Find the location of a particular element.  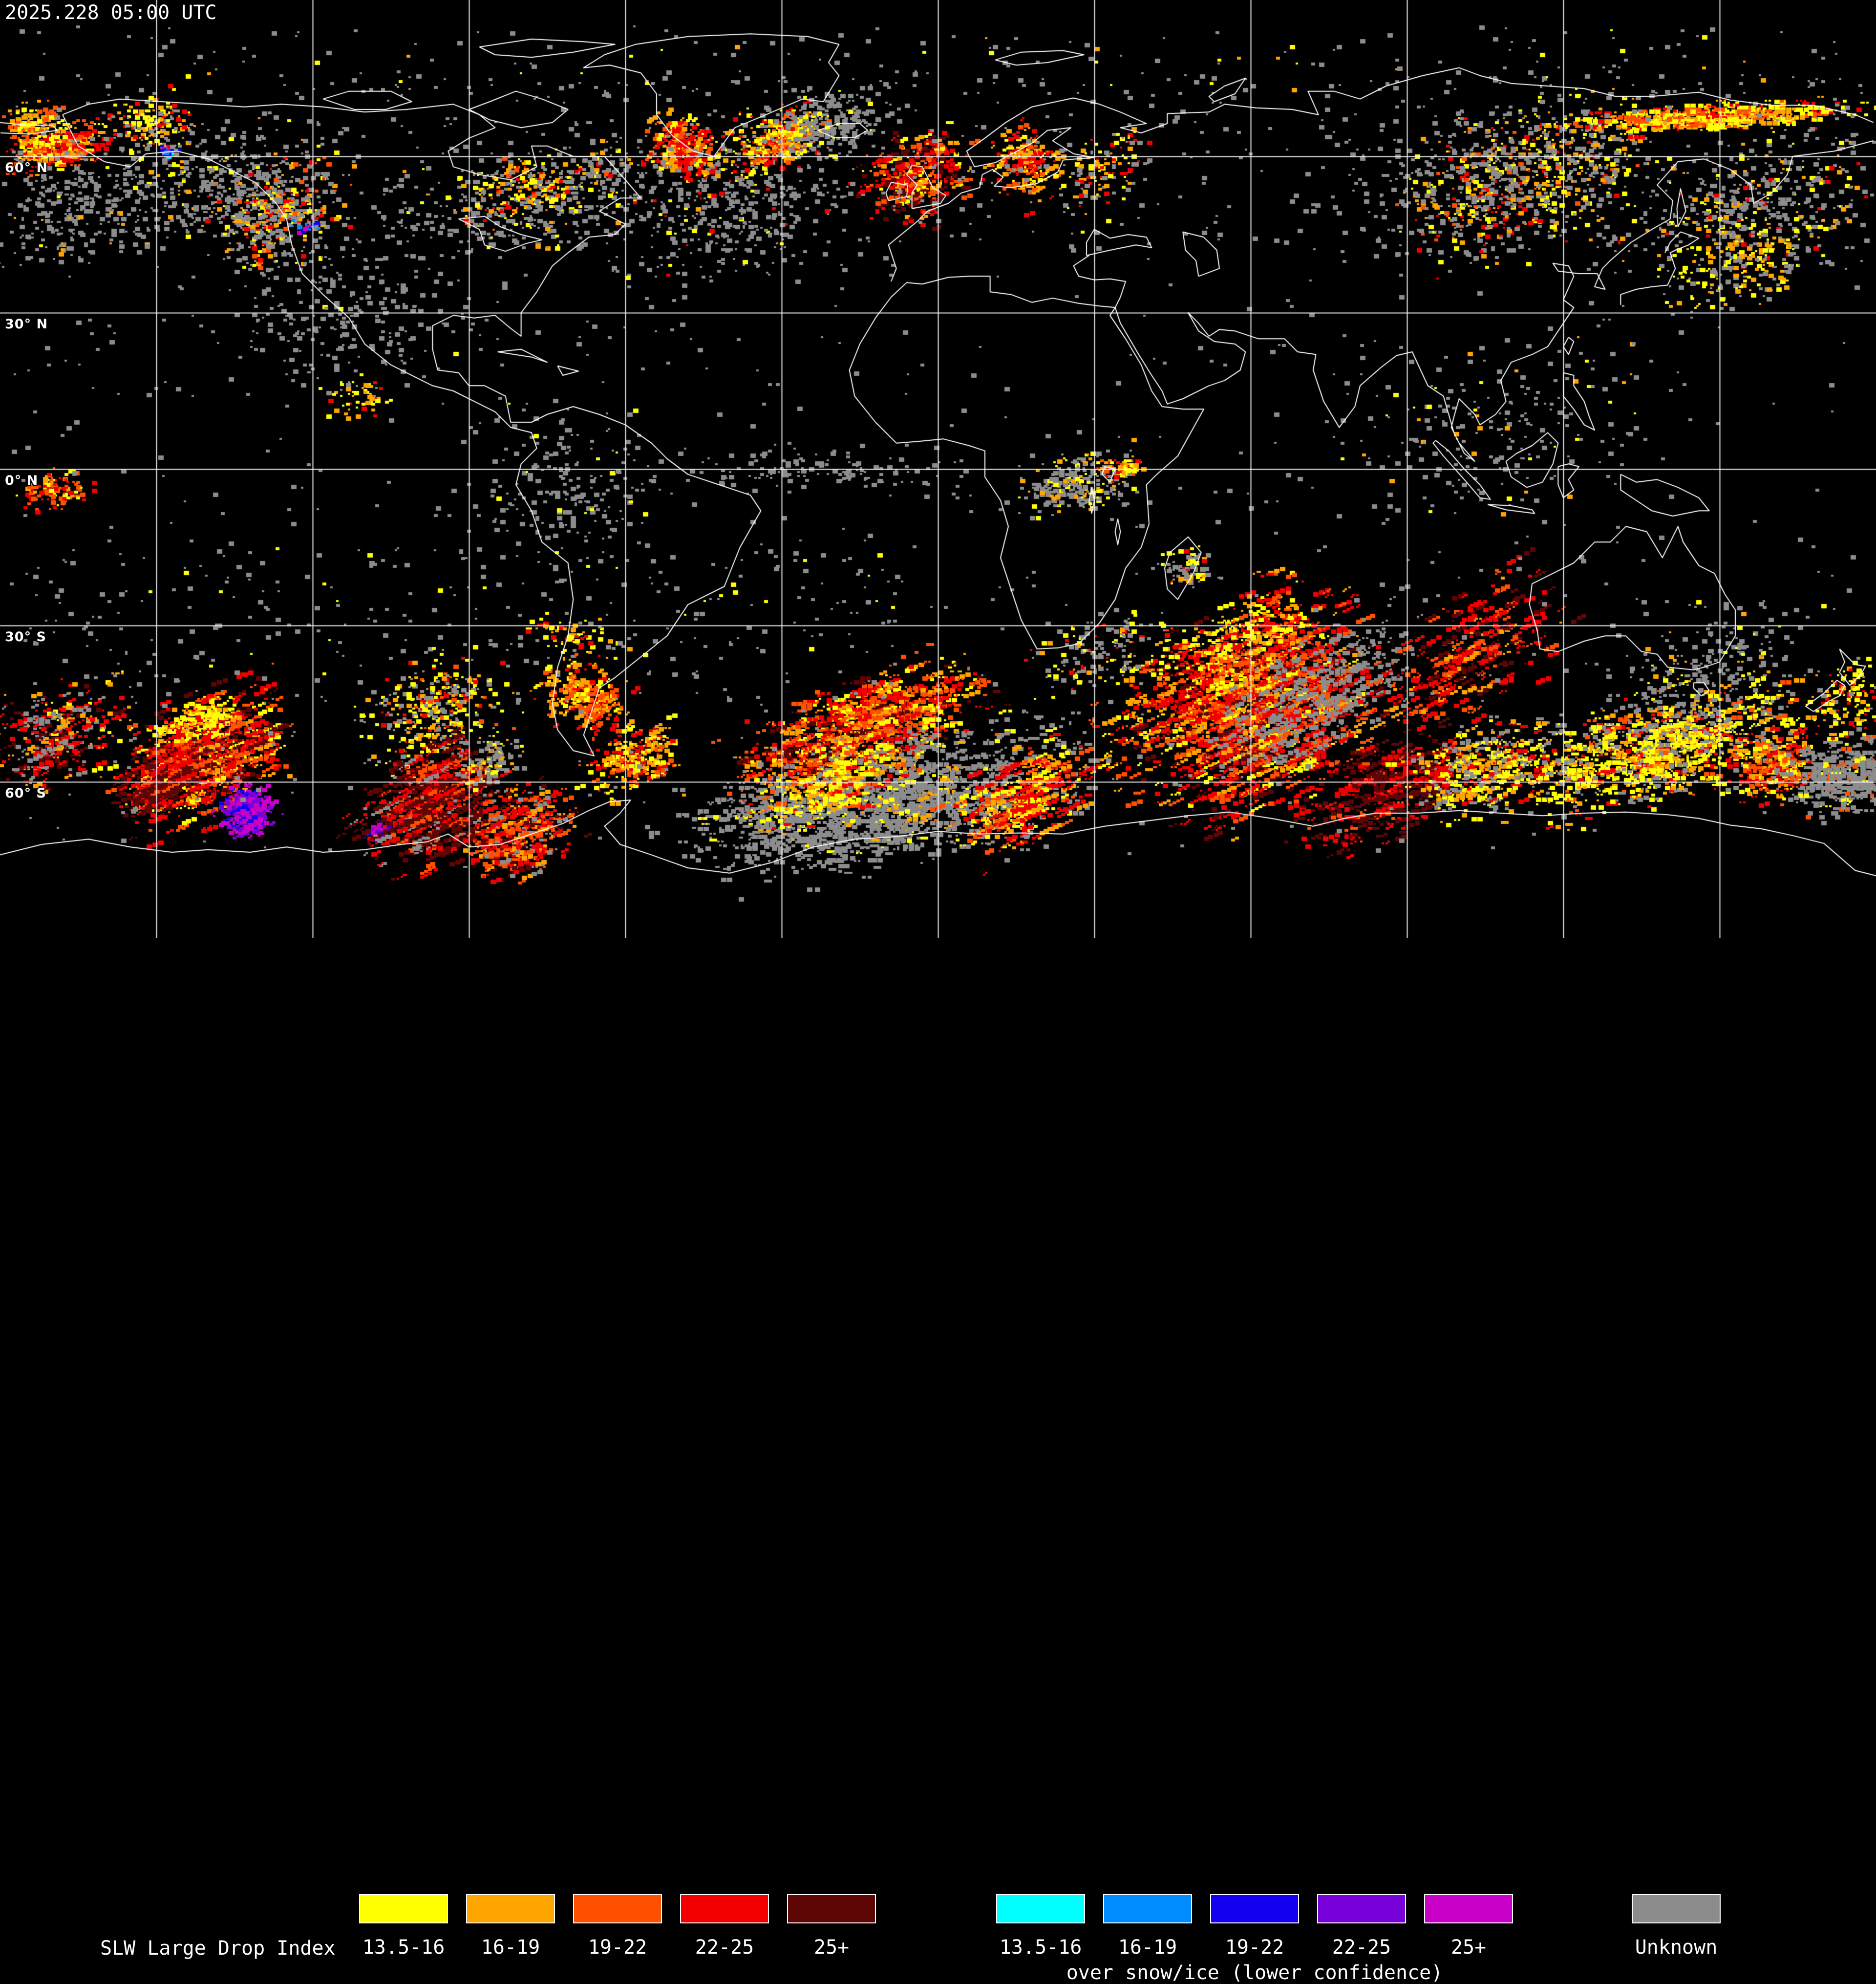

timestamp: 2025.228 05:00 UTC is located at coordinates (111, 12).